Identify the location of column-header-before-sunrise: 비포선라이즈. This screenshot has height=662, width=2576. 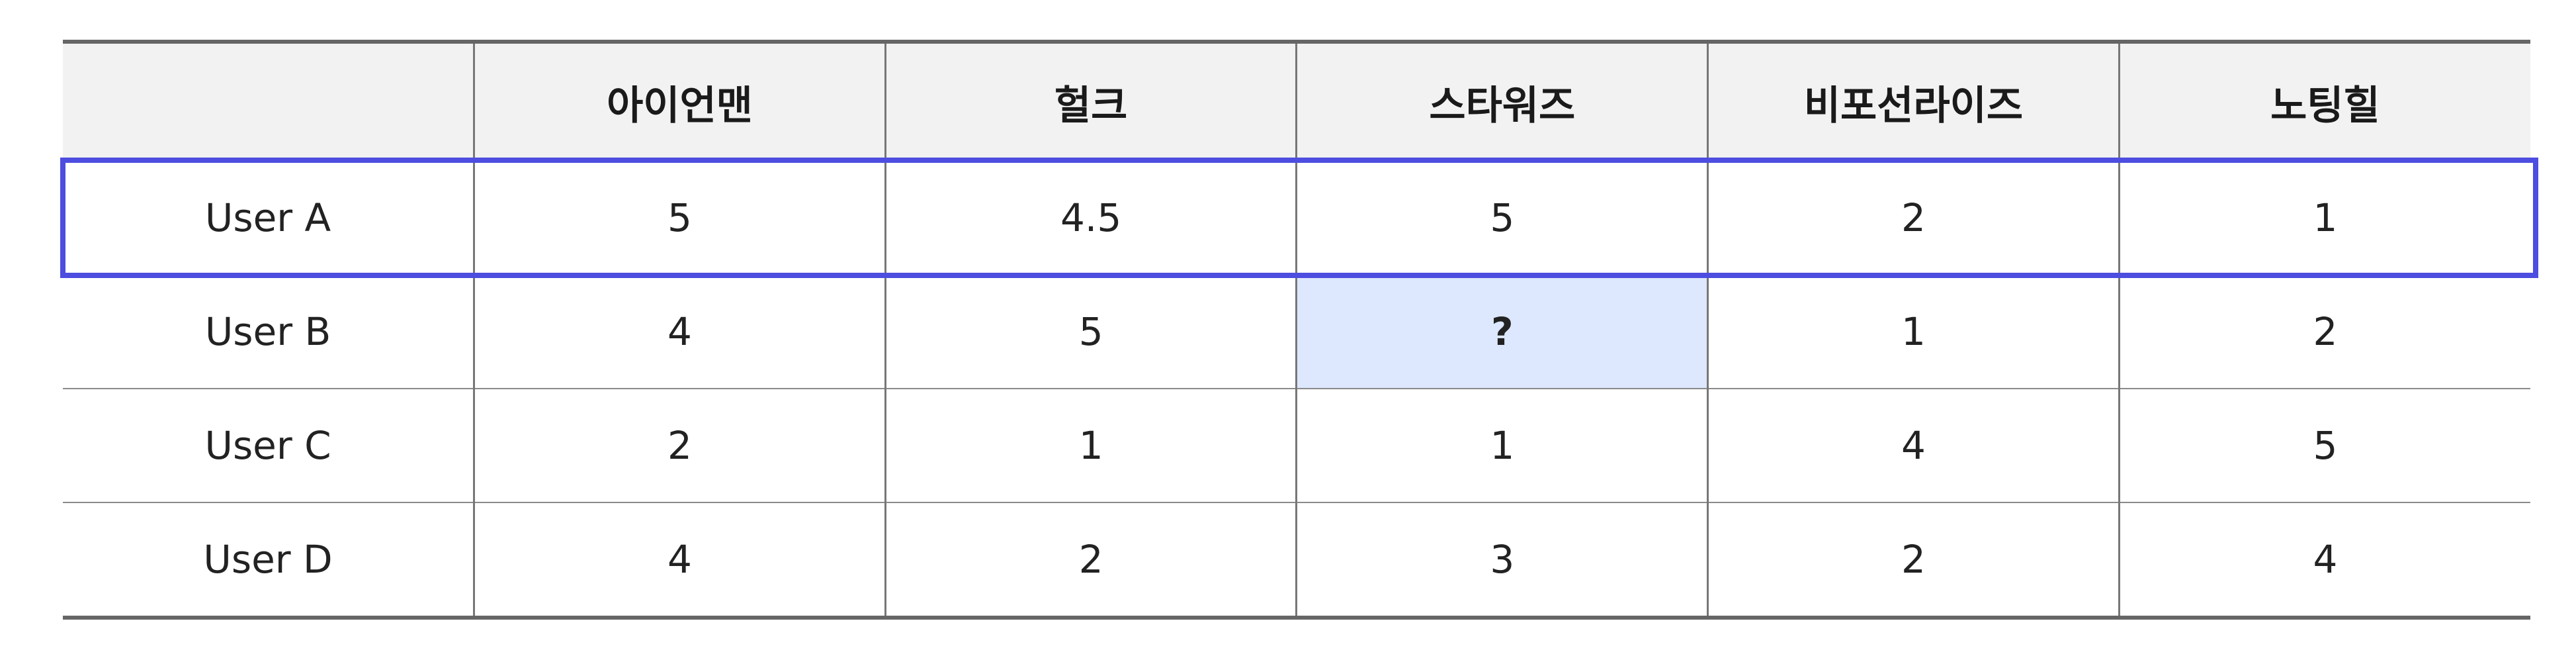
(1913, 101).